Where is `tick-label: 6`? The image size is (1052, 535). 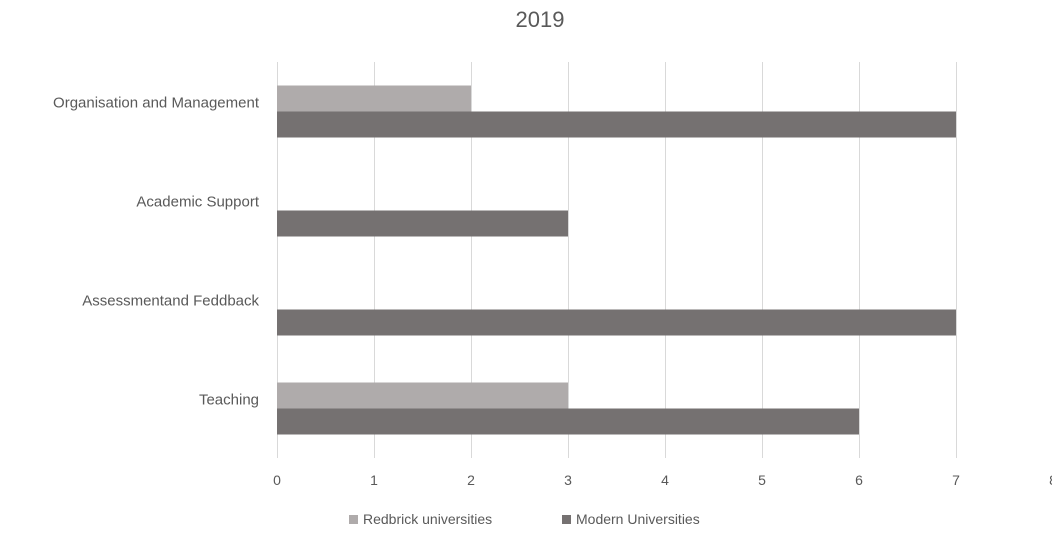
tick-label: 6 is located at coordinates (859, 480).